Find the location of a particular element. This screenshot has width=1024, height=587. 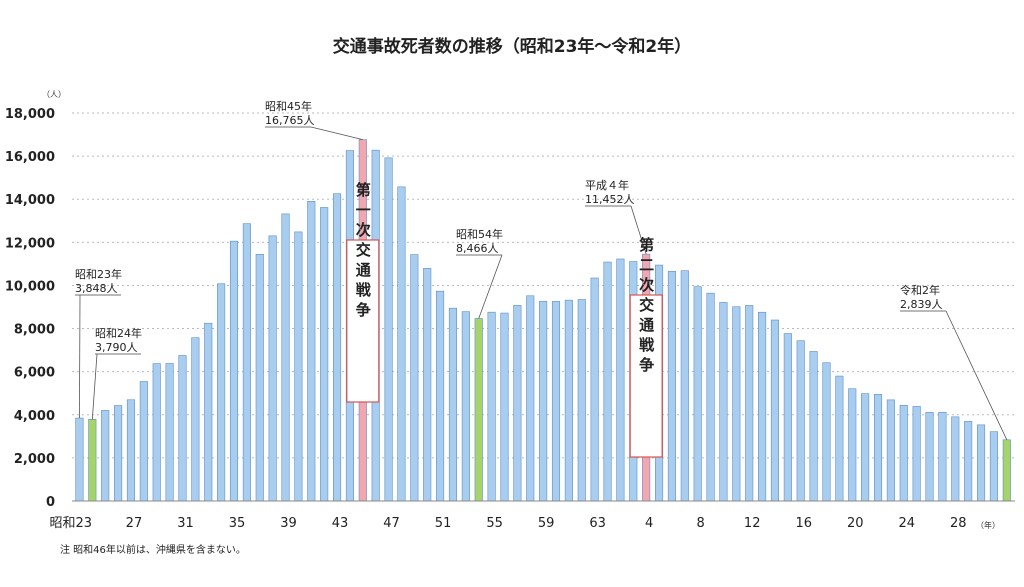

bar-H24 is located at coordinates (903, 453).